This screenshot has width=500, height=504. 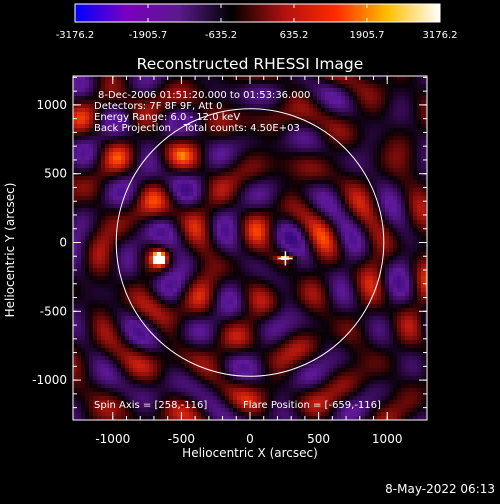 What do you see at coordinates (250, 64) in the screenshot?
I see `chart-title: Reconstructed RHESSI Image` at bounding box center [250, 64].